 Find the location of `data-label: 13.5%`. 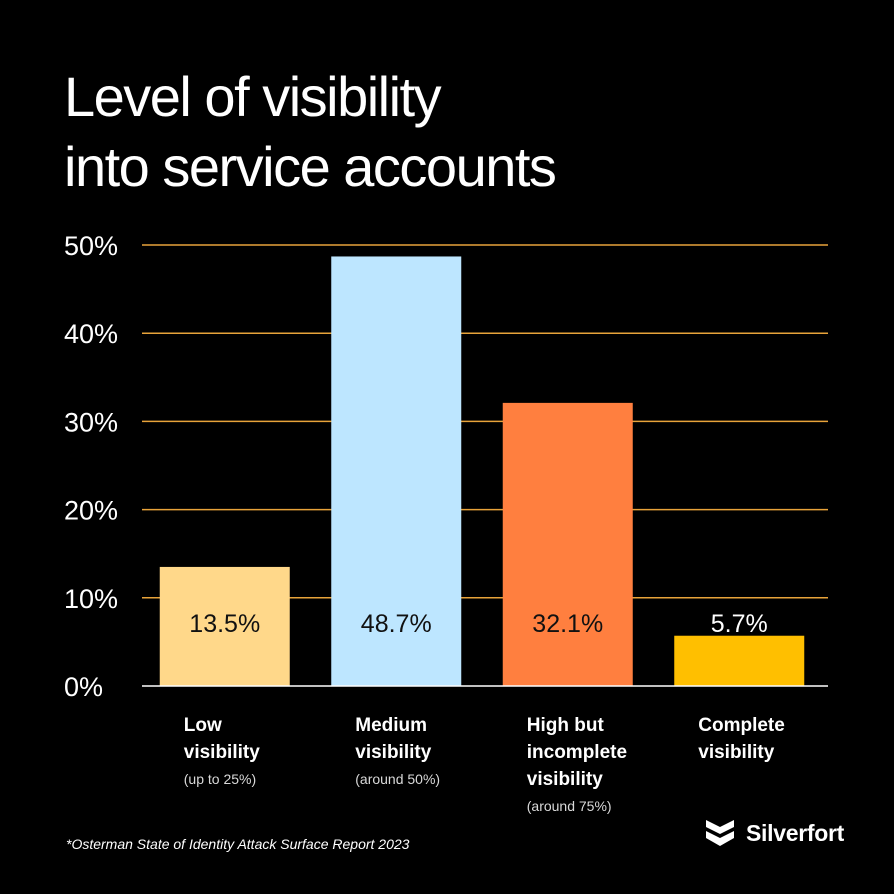

data-label: 13.5% is located at coordinates (224, 624).